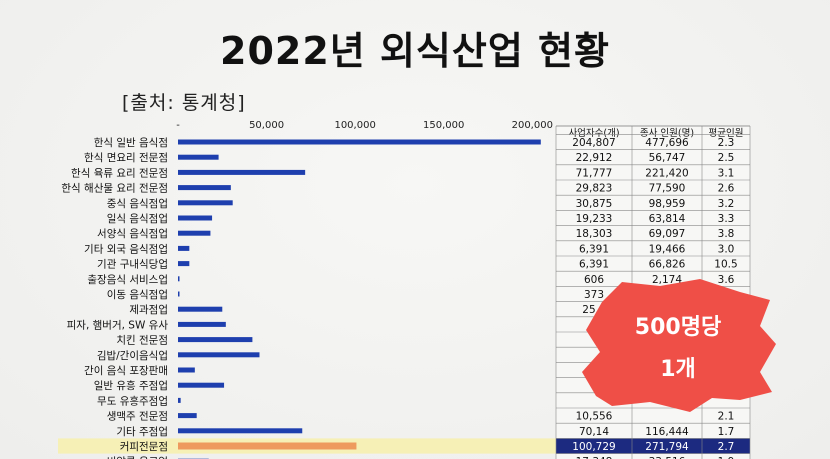 This screenshot has height=459, width=830. I want to click on category-label: 한식 해산물 요리 전문점, so click(114, 188).